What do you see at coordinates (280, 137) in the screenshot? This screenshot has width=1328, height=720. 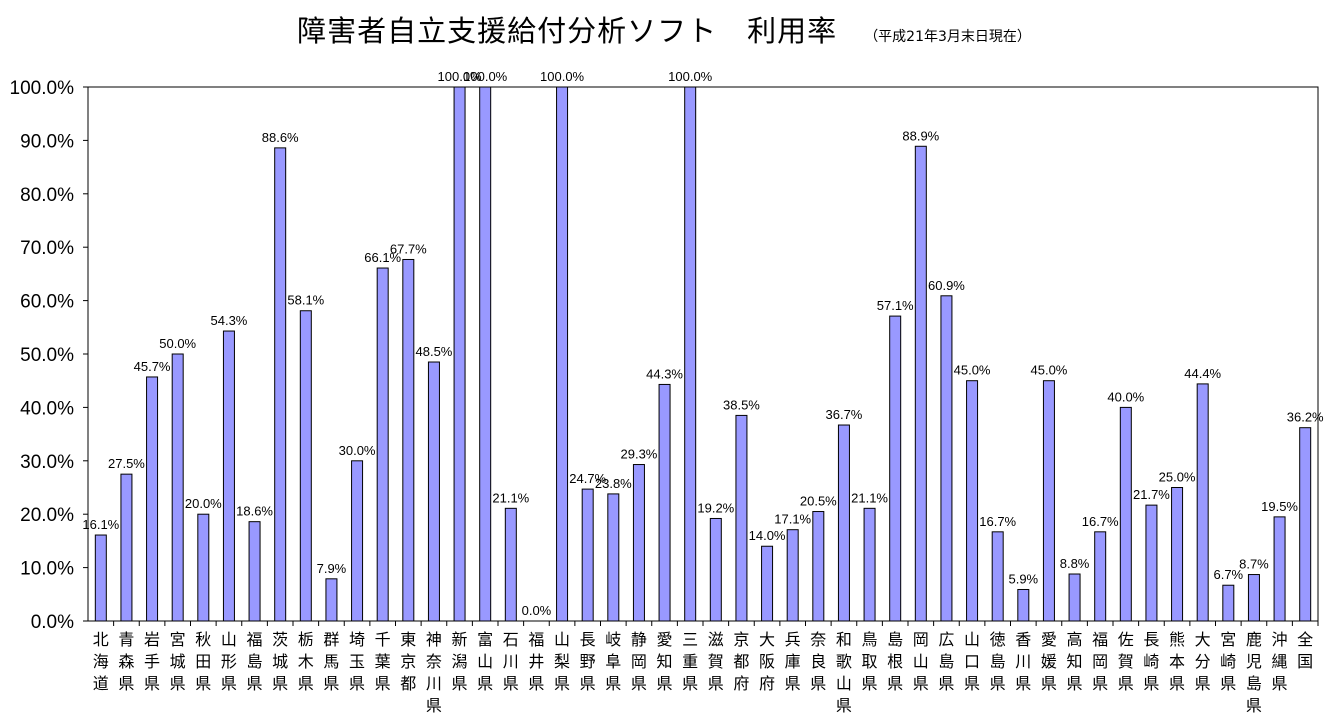 I see `data-label: 88.6%` at bounding box center [280, 137].